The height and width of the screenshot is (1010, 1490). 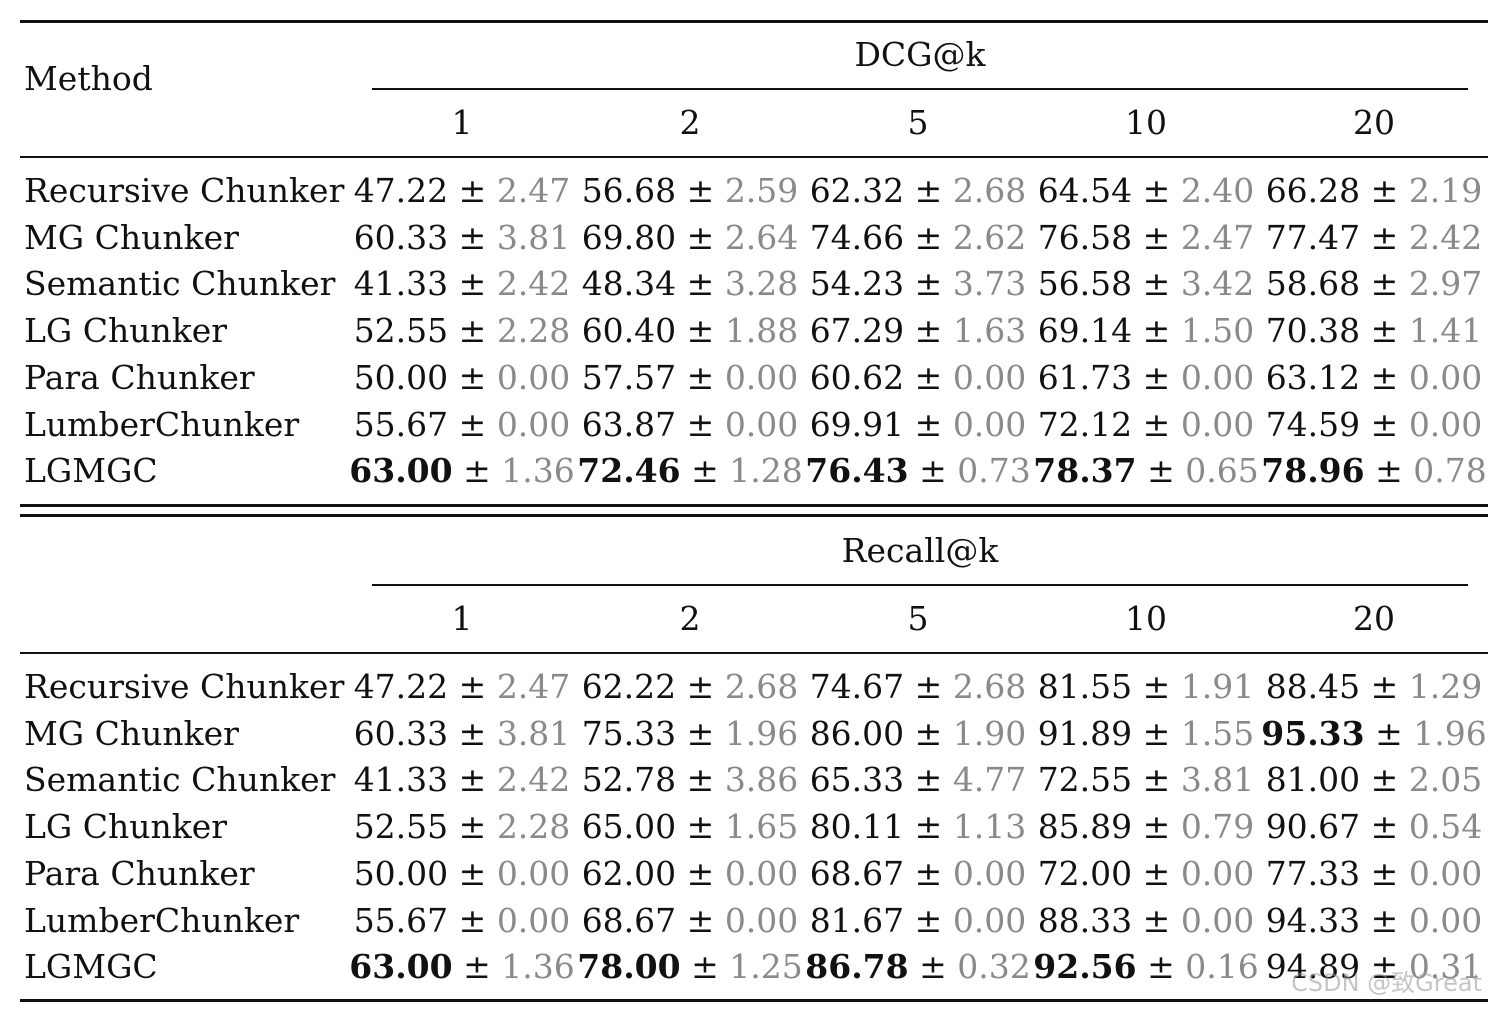 I want to click on table-cell: 56.58 ± 3.42, so click(x=1146, y=283).